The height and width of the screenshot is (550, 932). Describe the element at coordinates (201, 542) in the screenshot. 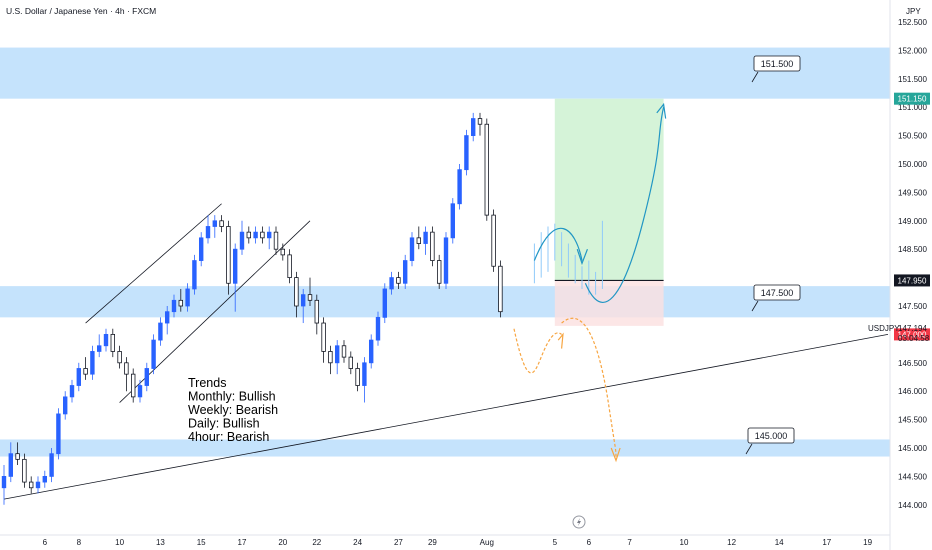

I see `x-tick-label: 15` at that location.